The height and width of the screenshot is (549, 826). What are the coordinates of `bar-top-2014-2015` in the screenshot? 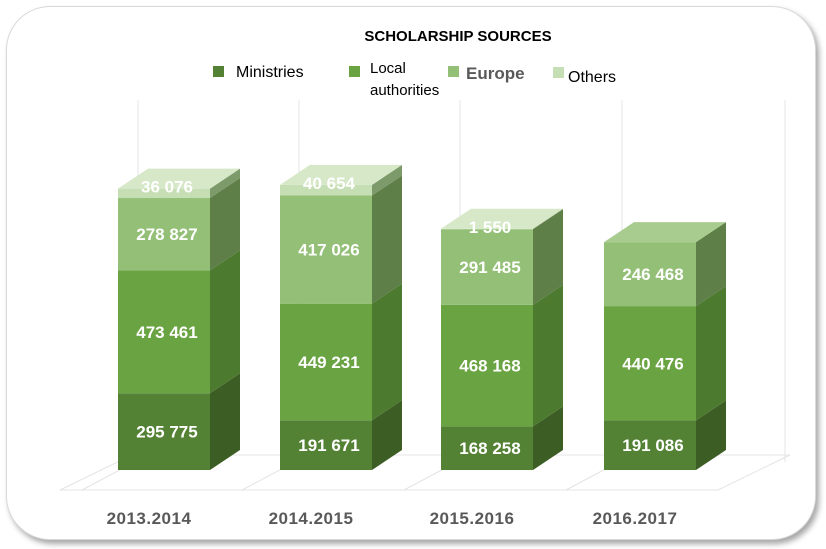 It's located at (341, 174).